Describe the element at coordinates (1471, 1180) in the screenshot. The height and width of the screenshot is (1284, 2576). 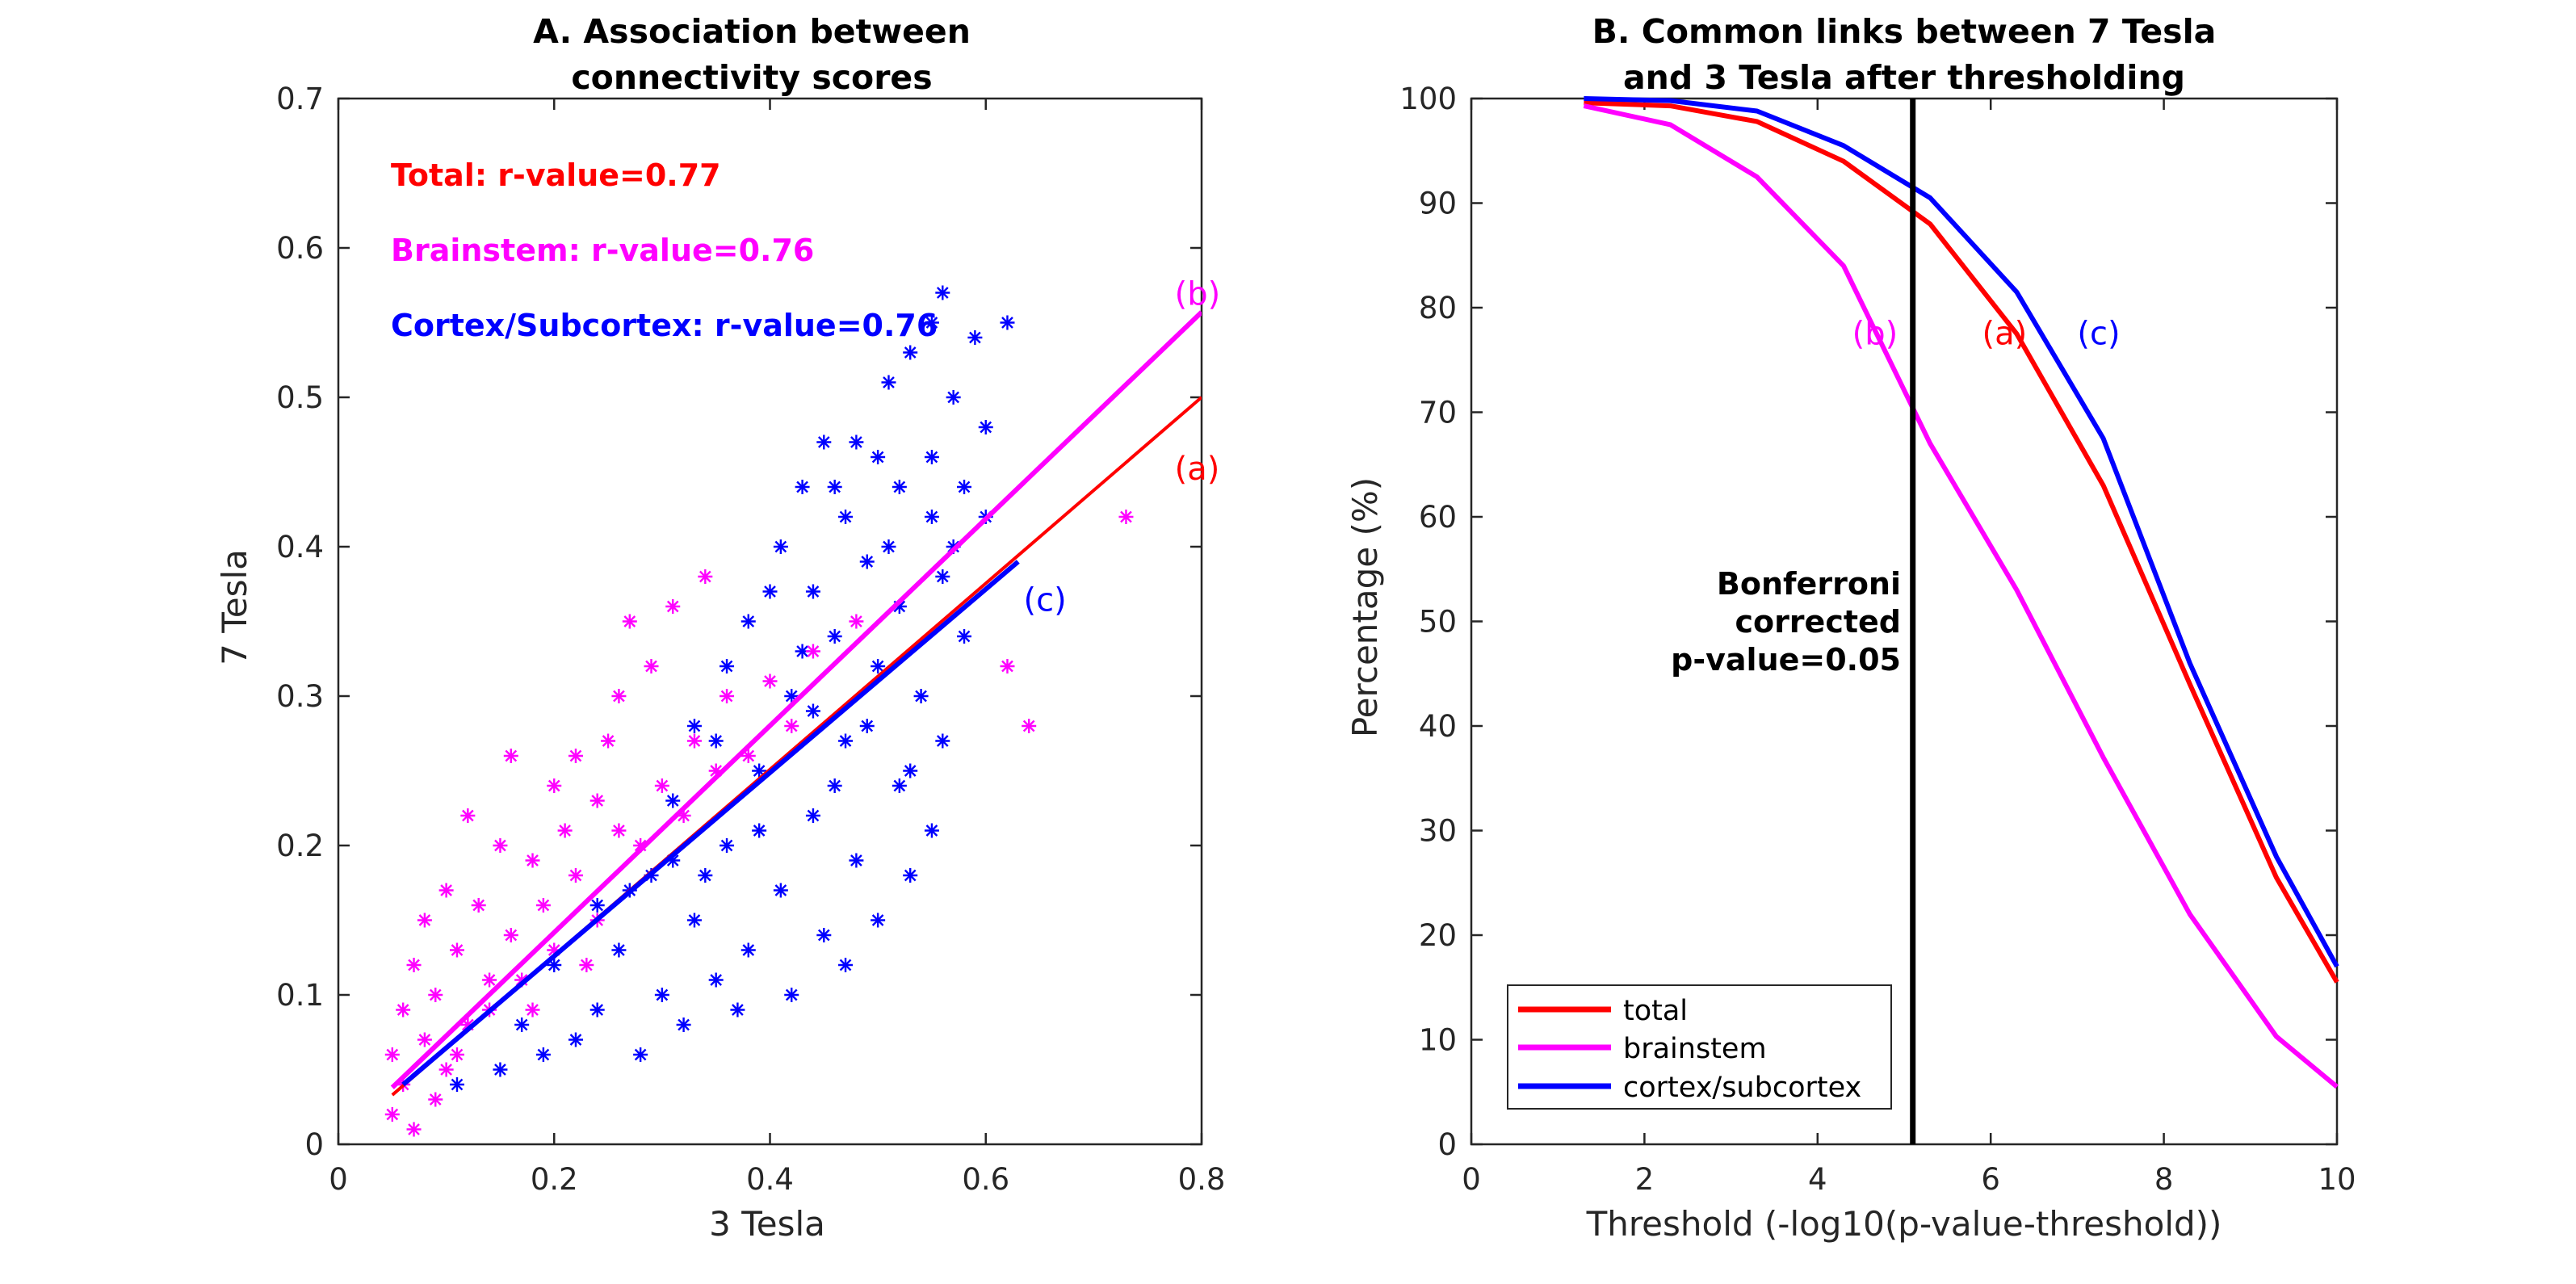
I see `panel-b-x-tick-label: 0` at that location.